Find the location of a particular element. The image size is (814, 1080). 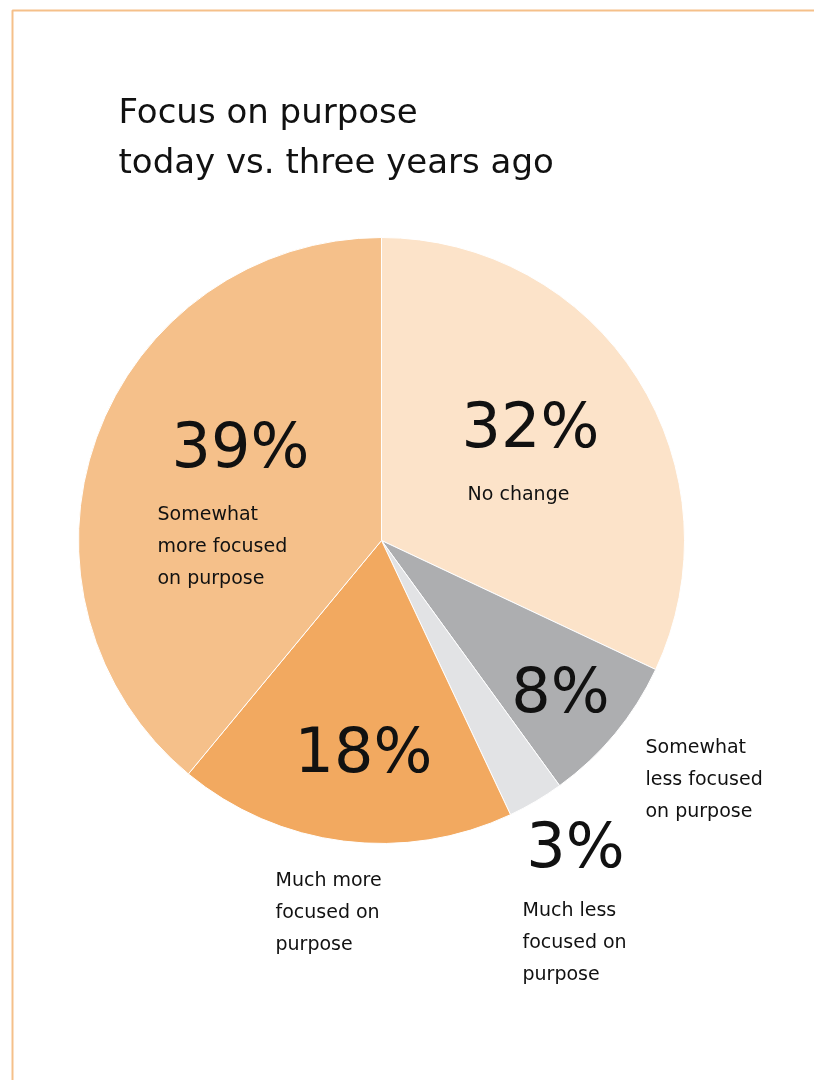

slice-label: No change is located at coordinates (518, 492).